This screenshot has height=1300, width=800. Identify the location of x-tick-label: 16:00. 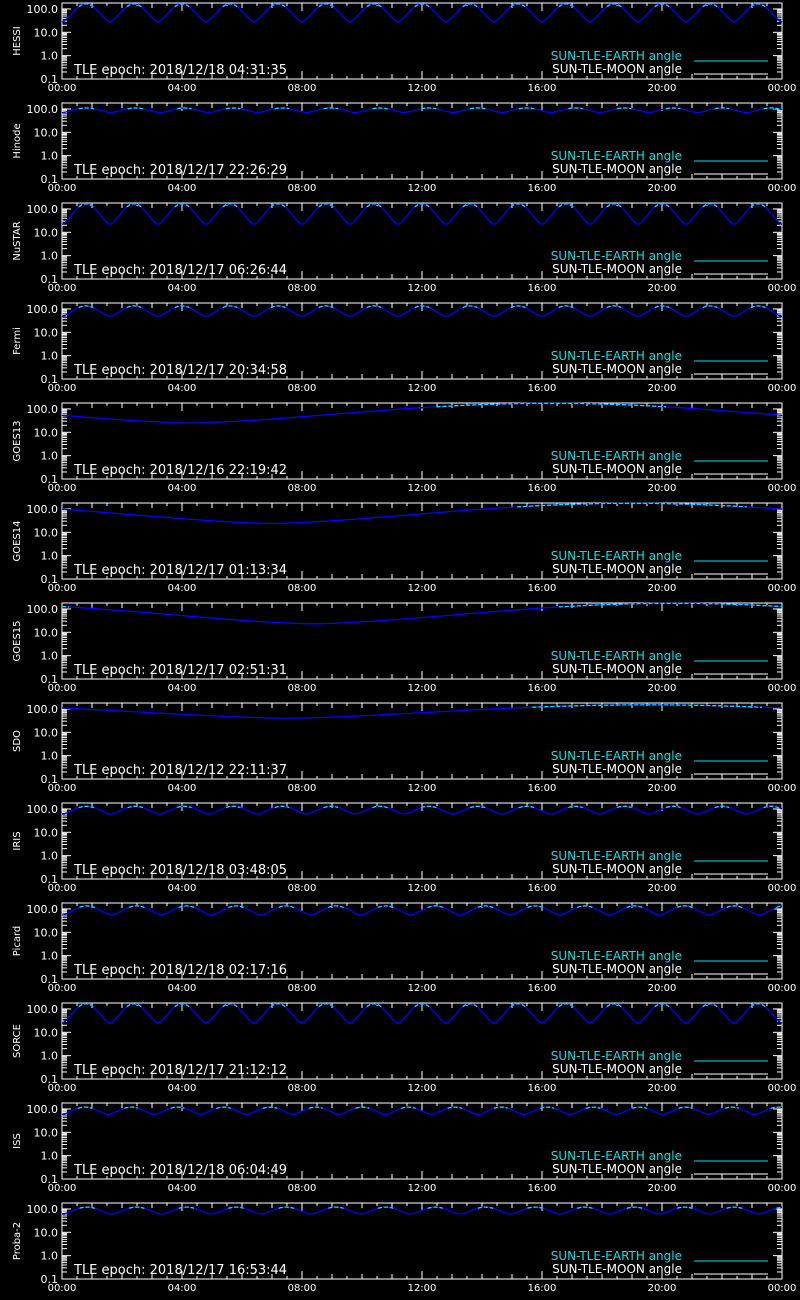
(542, 488).